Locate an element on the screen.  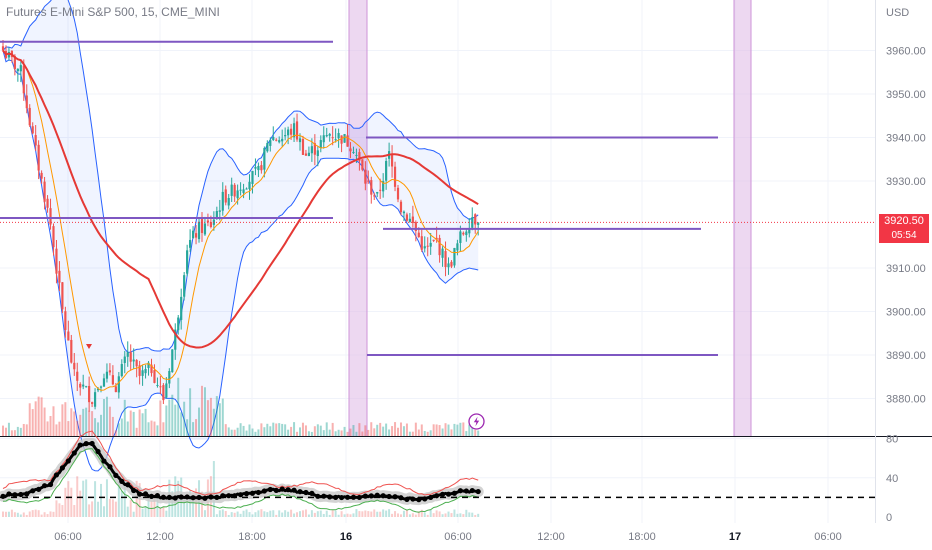
symbol-title: Futures E-Mini S&P 500, 15, CME_MINI is located at coordinates (113, 12).